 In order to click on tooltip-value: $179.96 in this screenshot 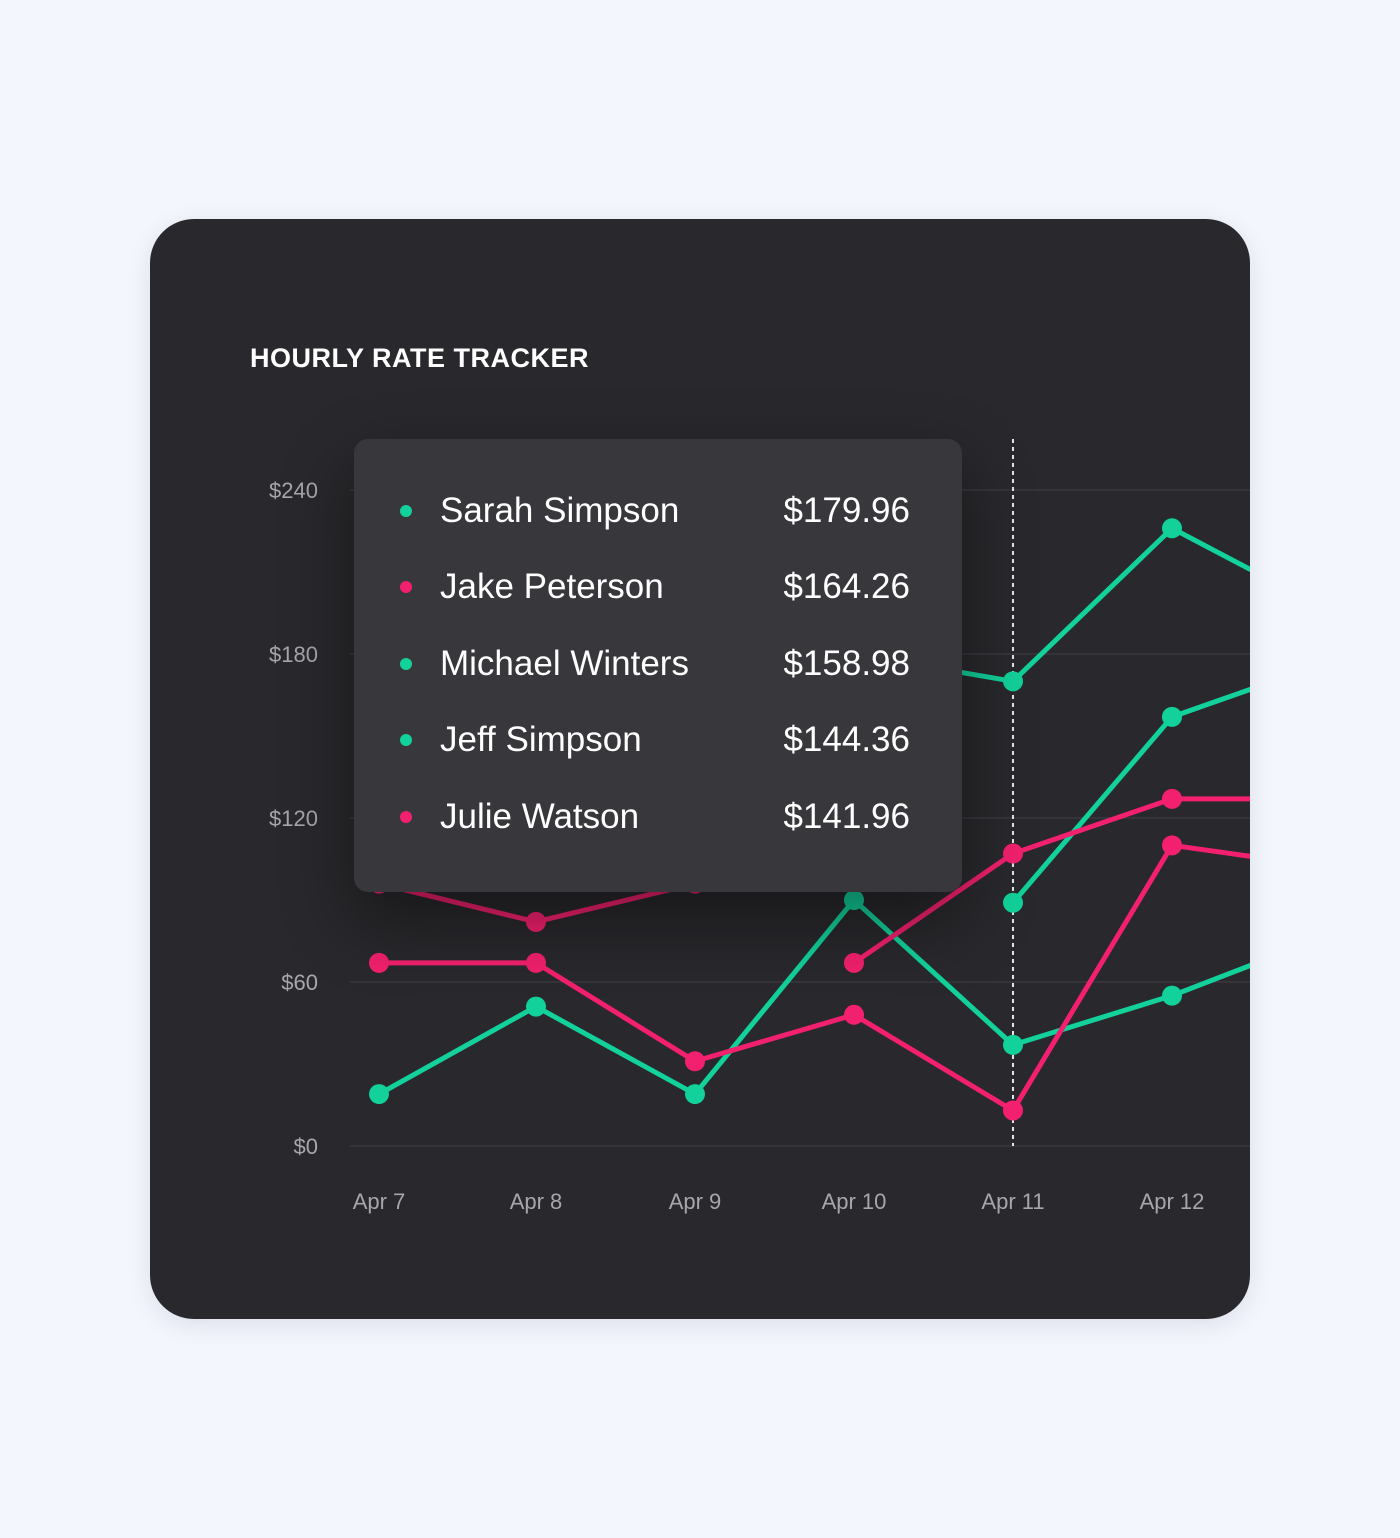, I will do `click(846, 510)`.